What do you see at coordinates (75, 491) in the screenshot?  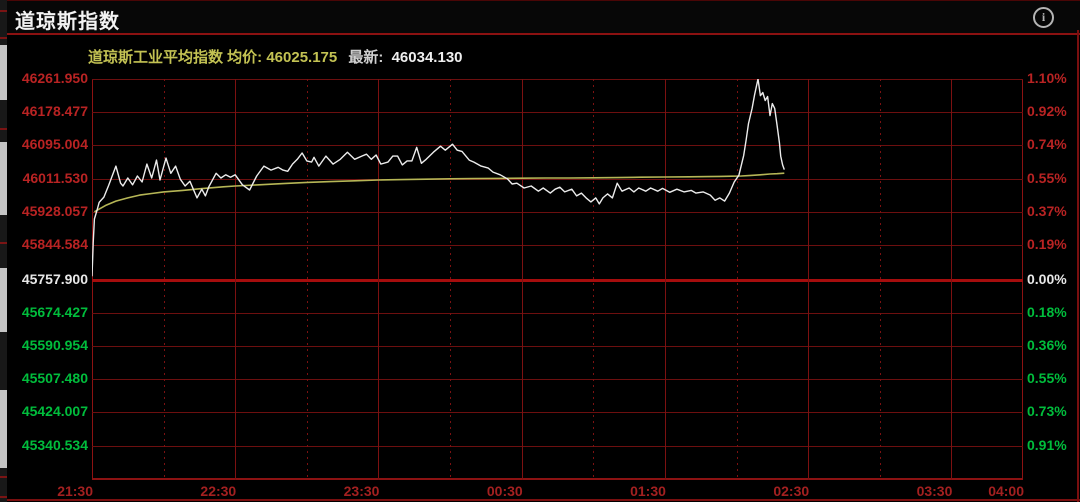 I see `time-tick-label: 21:30` at bounding box center [75, 491].